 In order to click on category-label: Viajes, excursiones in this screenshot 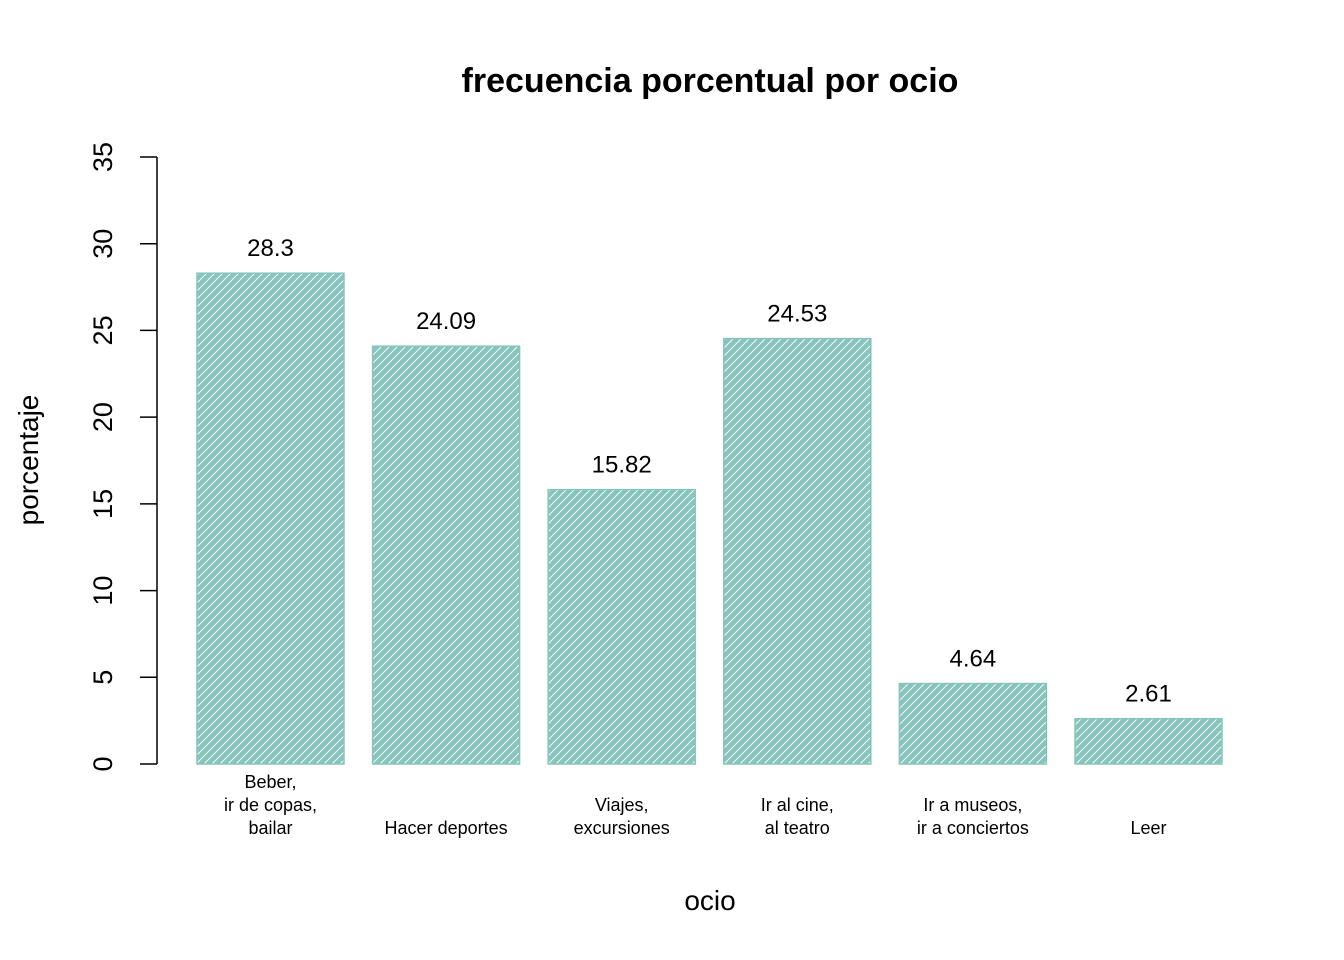, I will do `click(622, 816)`.